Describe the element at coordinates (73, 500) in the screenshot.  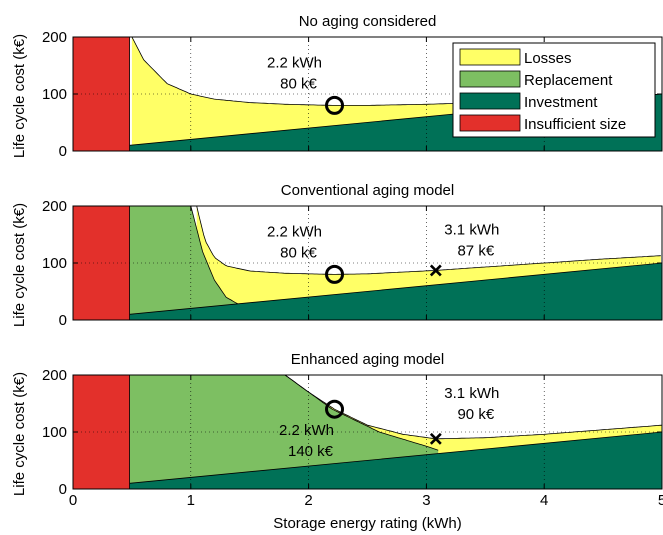
I see `x-tick-label: 0` at that location.